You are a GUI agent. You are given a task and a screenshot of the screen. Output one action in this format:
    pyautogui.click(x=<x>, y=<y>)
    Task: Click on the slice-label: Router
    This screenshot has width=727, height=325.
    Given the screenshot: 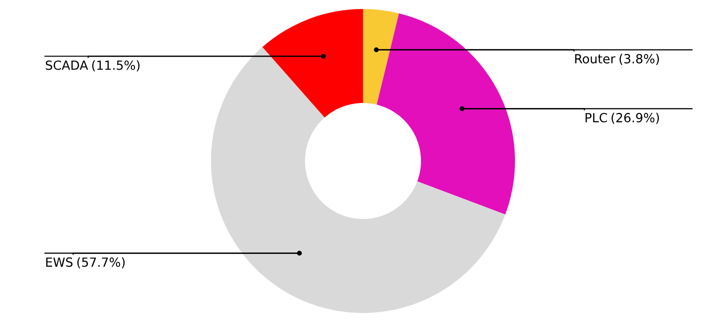 What is the action you would take?
    pyautogui.click(x=595, y=59)
    